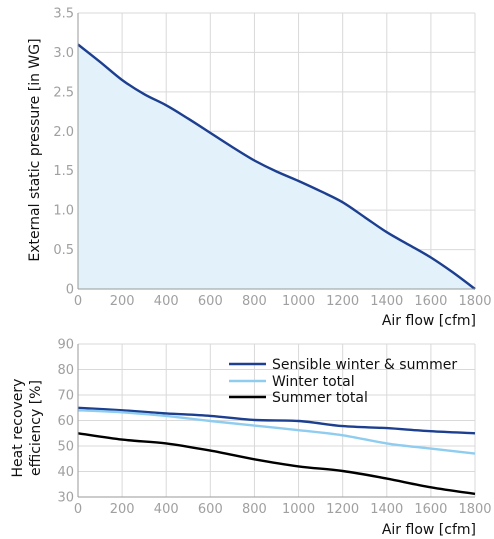 This screenshot has width=494, height=539. I want to click on pressure-ytick-7: 3.5, so click(63, 14).